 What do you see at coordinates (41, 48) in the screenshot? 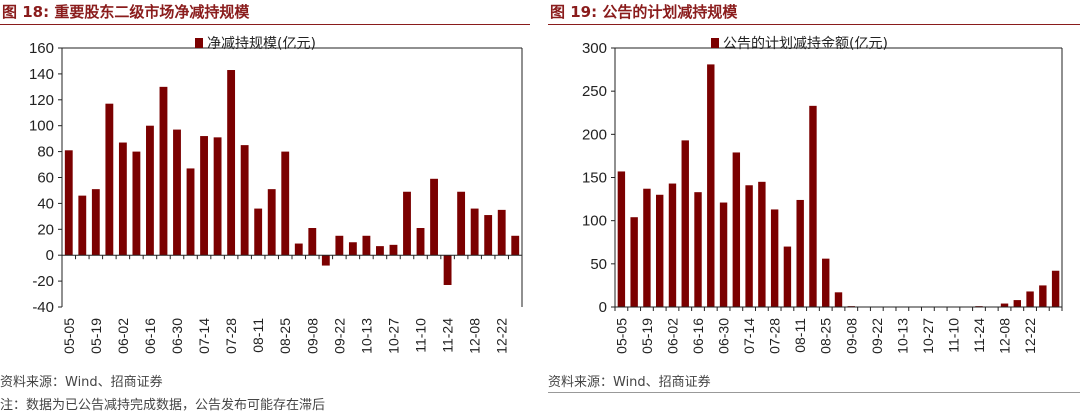
I see `y-tick-label: 160` at bounding box center [41, 48].